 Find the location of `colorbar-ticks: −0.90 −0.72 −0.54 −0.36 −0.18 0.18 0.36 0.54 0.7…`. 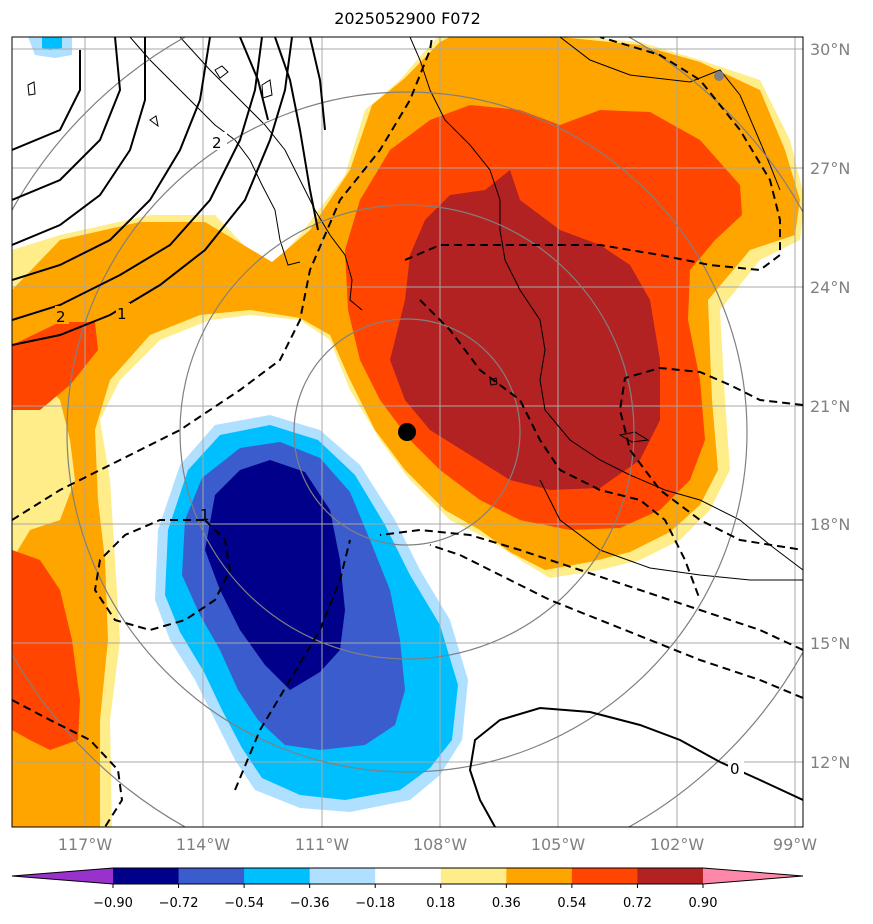

colorbar-ticks: −0.90 −0.72 −0.54 −0.36 −0.18 0.18 0.36 0.54 0.7… is located at coordinates (405, 897).